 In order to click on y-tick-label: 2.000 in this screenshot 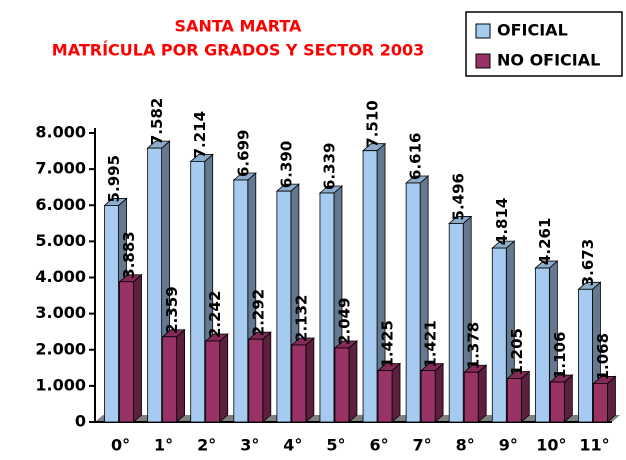, I will do `click(60, 348)`.